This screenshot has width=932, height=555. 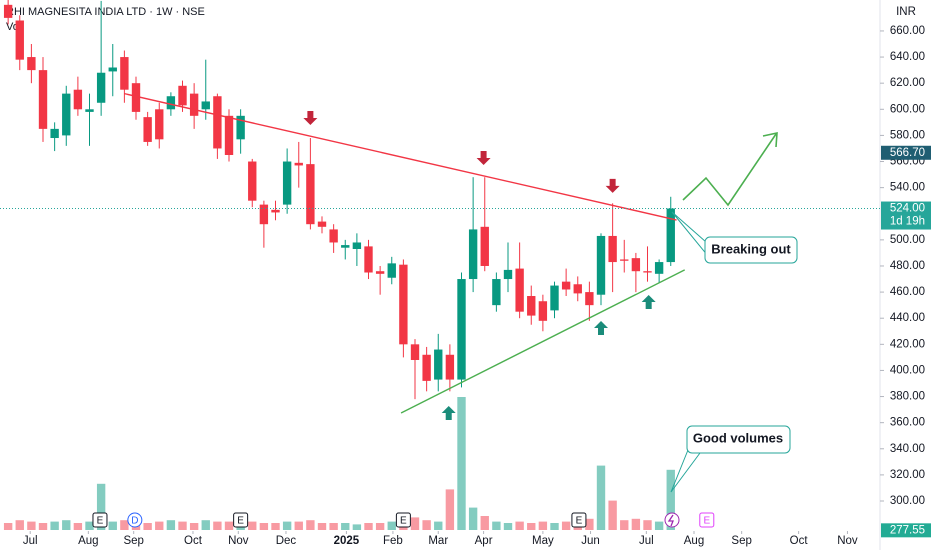 I want to click on y-tick-label: 600.00, so click(x=907, y=109).